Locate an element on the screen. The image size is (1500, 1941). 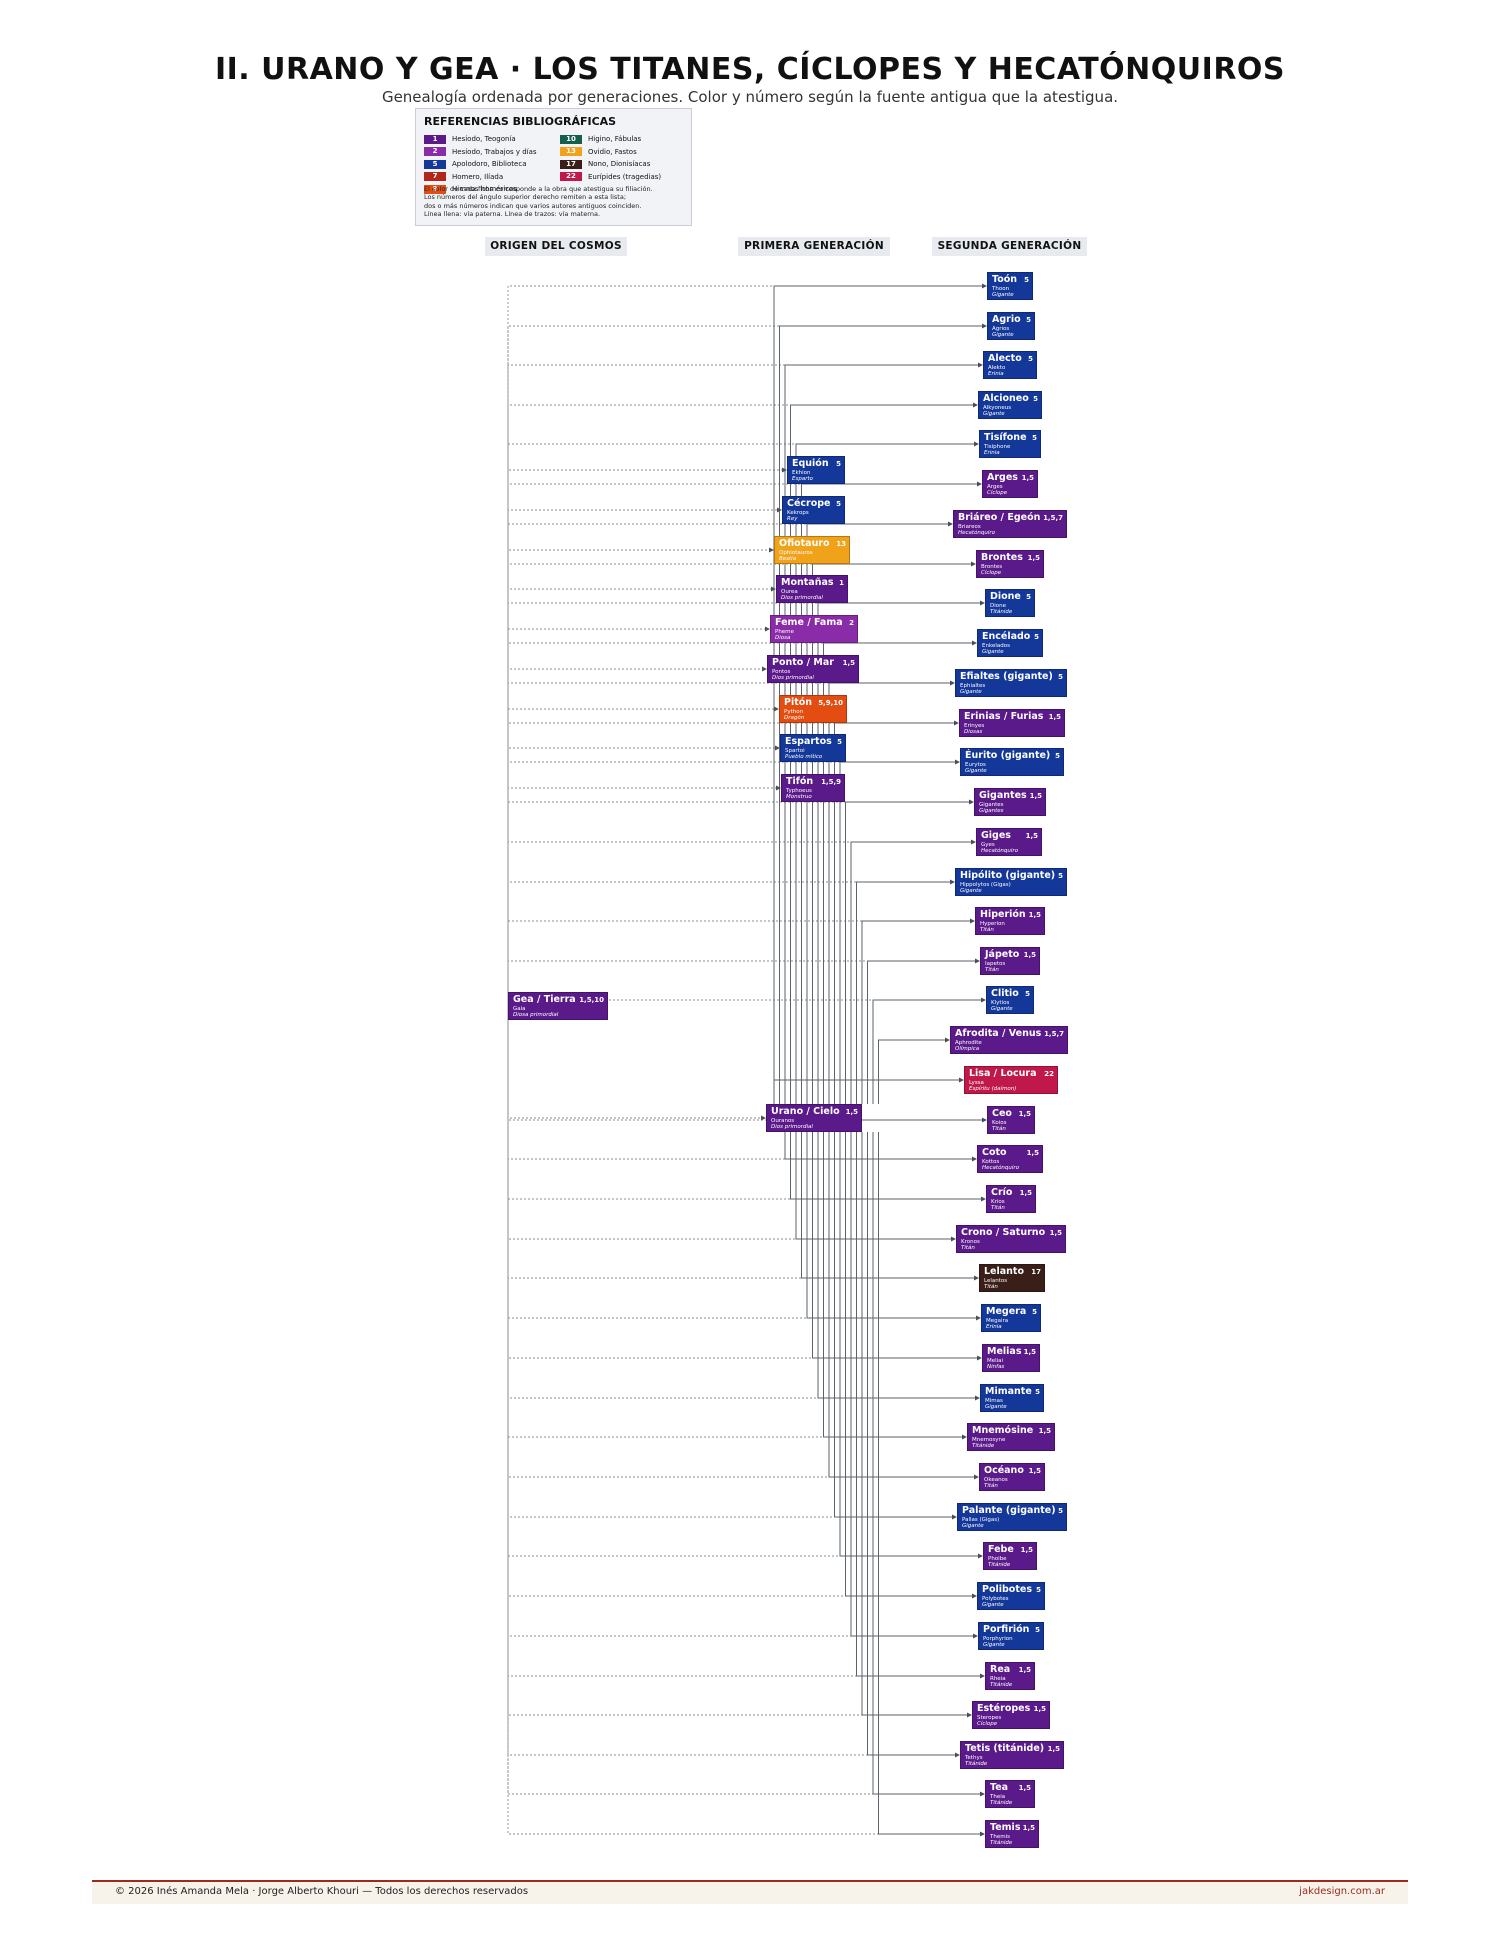
node-crono: Crono / Saturno 1,5 Kronos Titán is located at coordinates (1011, 1239).